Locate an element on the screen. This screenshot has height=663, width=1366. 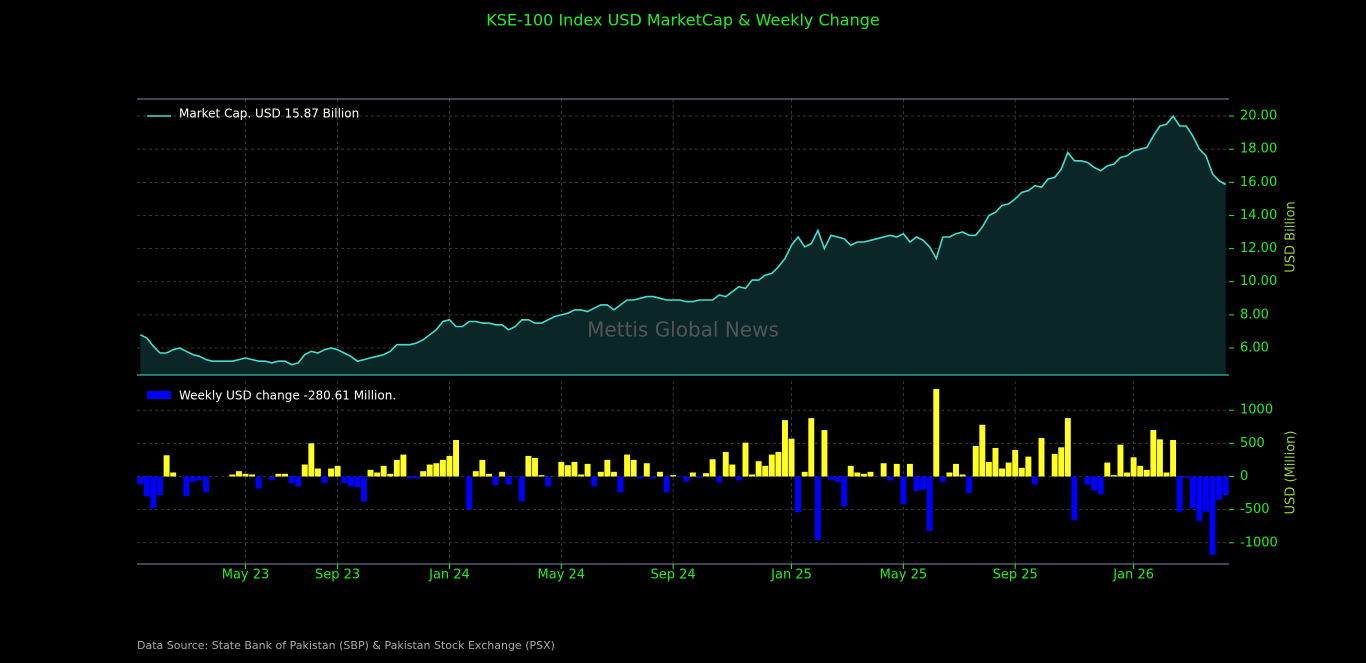
x-tick-label: Jan 26 is located at coordinates (1133, 575).